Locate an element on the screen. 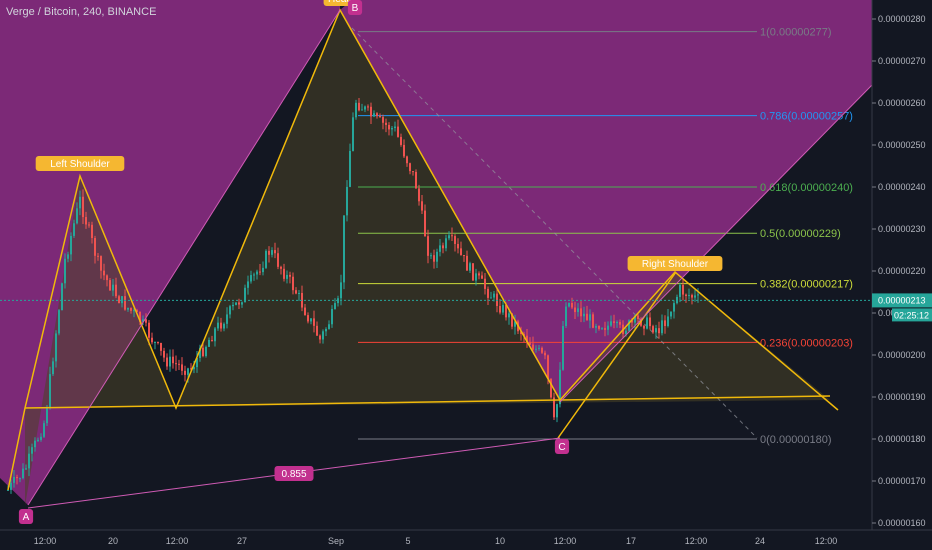 The width and height of the screenshot is (932, 550). neckline is located at coordinates (427, 402).